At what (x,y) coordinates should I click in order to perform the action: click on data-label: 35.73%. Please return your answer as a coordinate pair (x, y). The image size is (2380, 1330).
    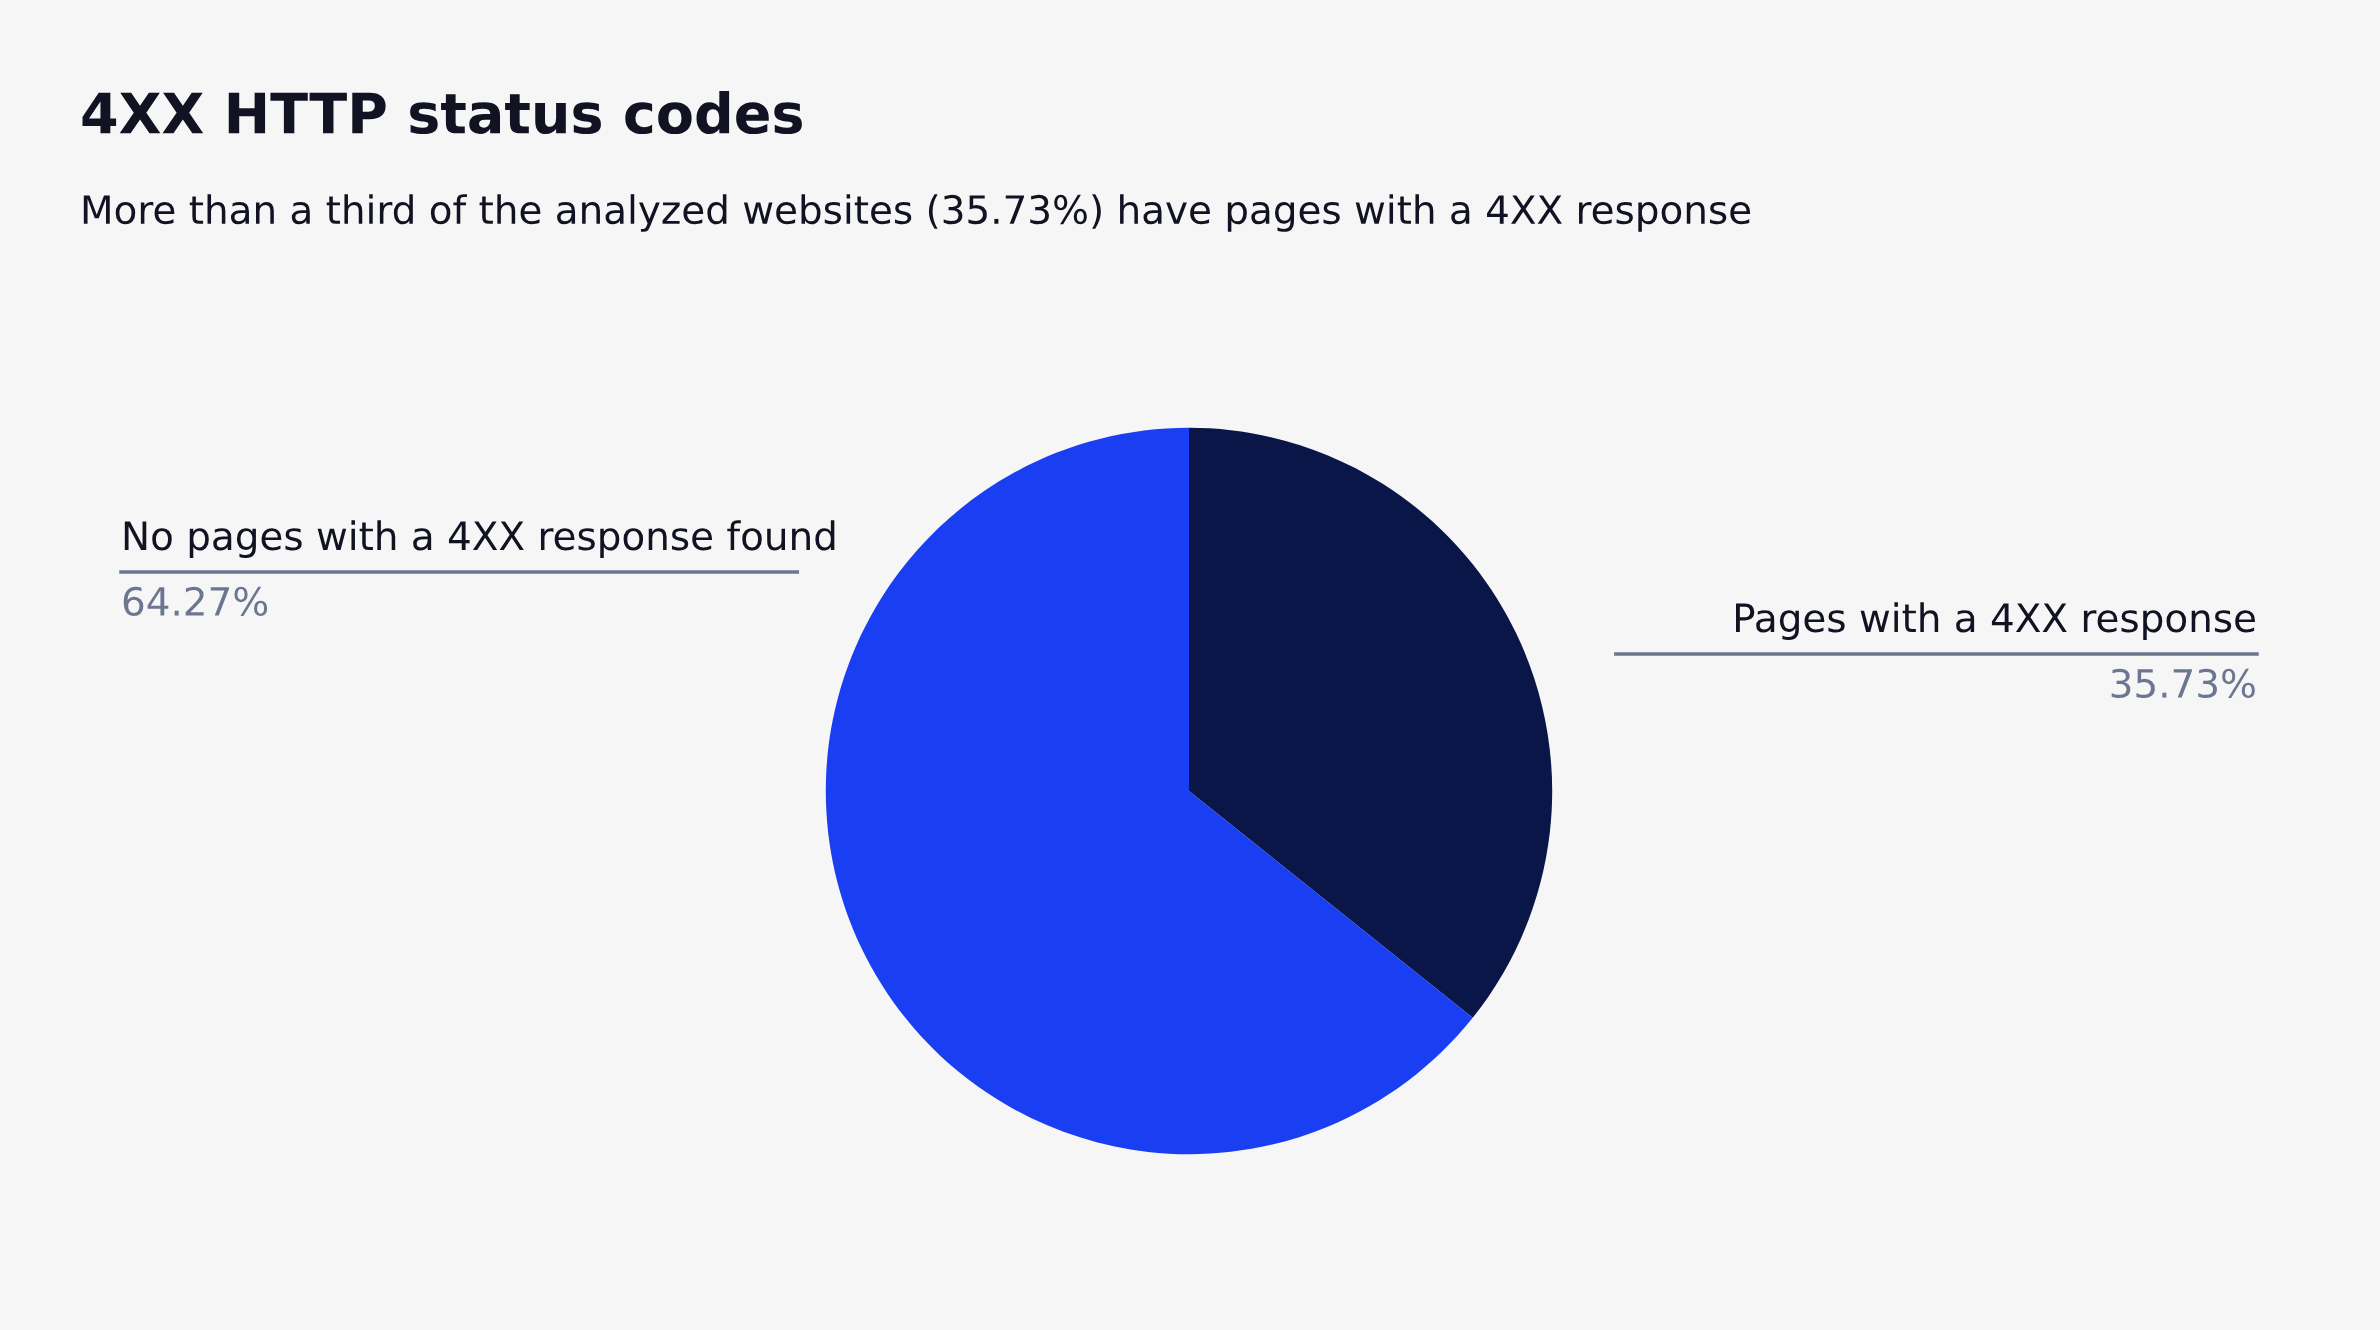
    Looking at the image, I should click on (2183, 683).